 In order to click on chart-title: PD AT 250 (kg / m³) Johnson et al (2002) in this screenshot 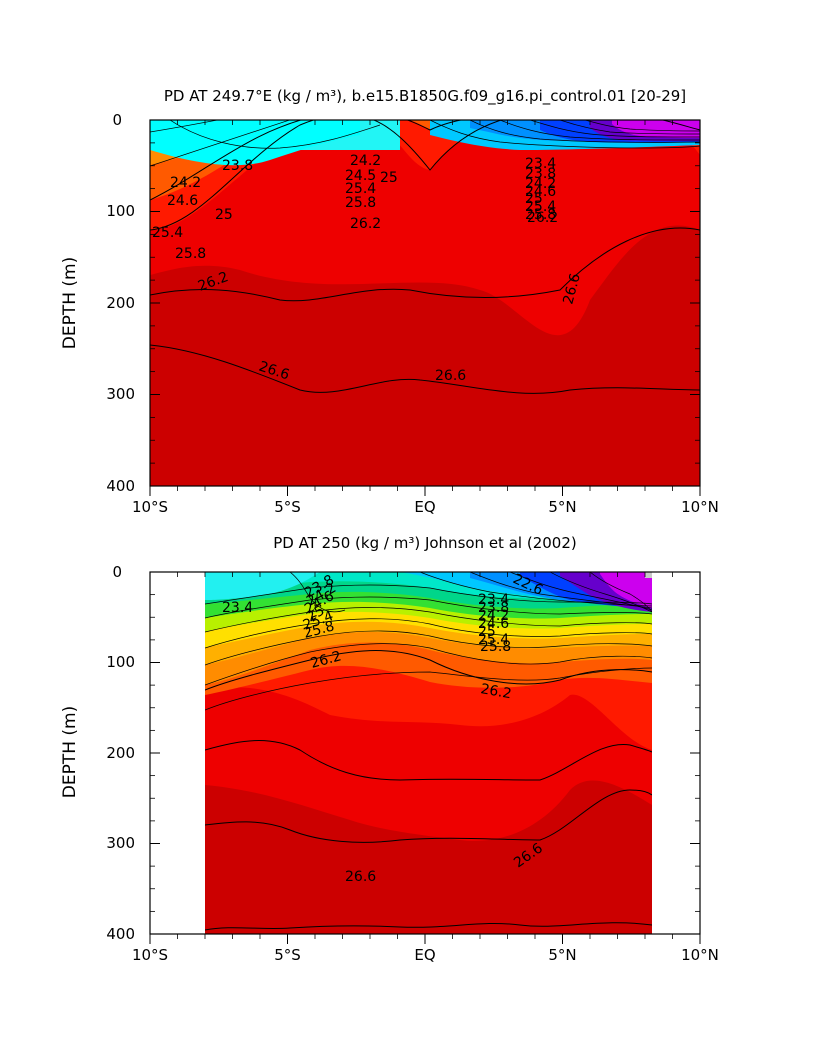, I will do `click(424, 543)`.